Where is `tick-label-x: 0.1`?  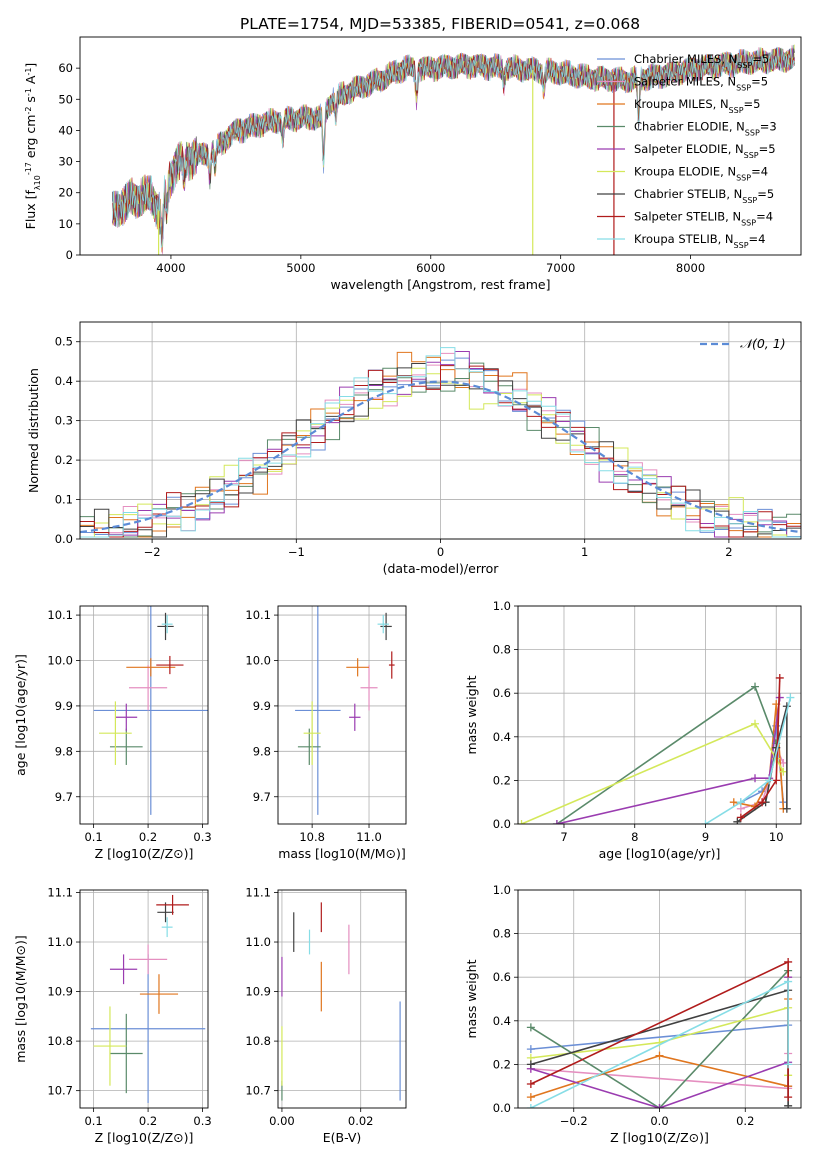
tick-label-x: 0.1 is located at coordinates (93, 1121).